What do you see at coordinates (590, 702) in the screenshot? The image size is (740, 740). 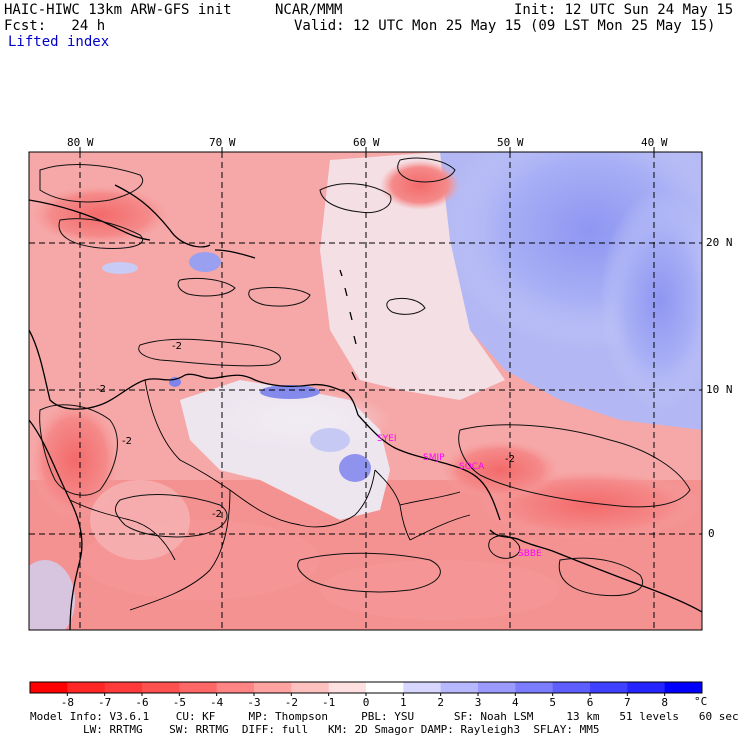 I see `colorbar-label: 6` at bounding box center [590, 702].